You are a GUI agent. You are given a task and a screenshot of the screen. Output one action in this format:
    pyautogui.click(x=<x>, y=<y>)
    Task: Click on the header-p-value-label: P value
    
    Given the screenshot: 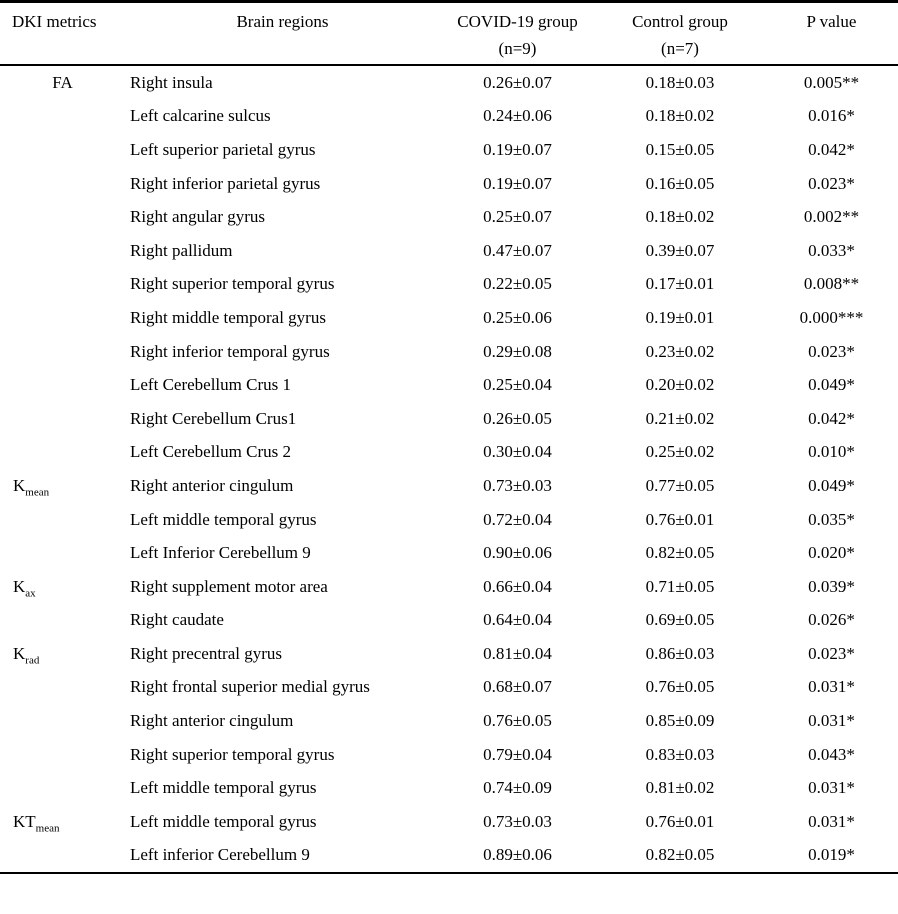 What is the action you would take?
    pyautogui.click(x=831, y=21)
    